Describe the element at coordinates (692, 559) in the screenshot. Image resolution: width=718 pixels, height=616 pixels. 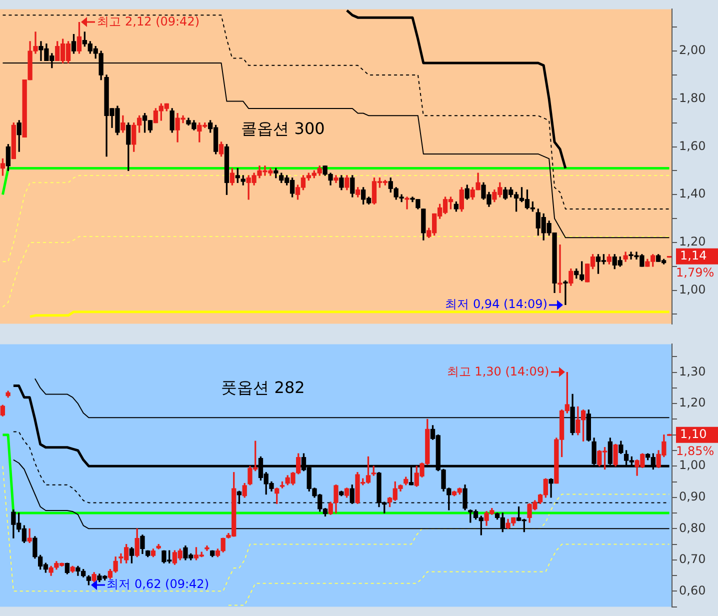
I see `y-tick-label: 0,70` at that location.